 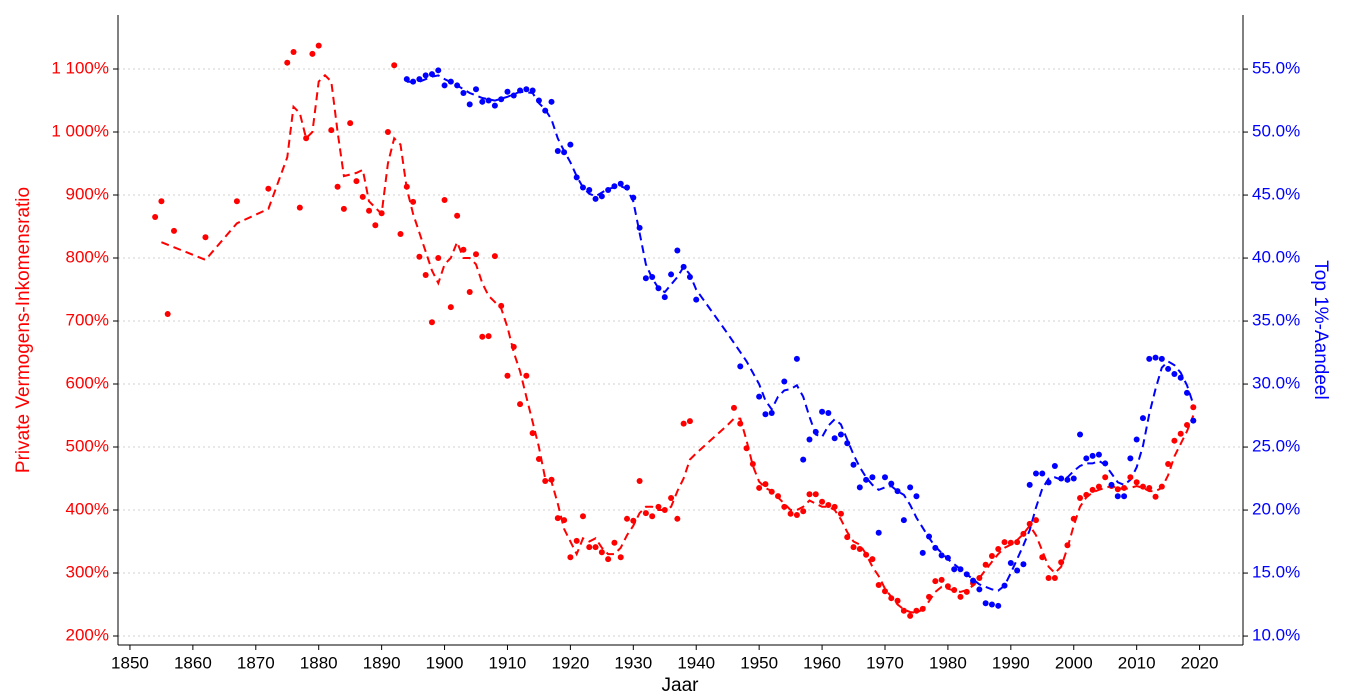 I want to click on x-tick-label: 1930, so click(x=633, y=662).